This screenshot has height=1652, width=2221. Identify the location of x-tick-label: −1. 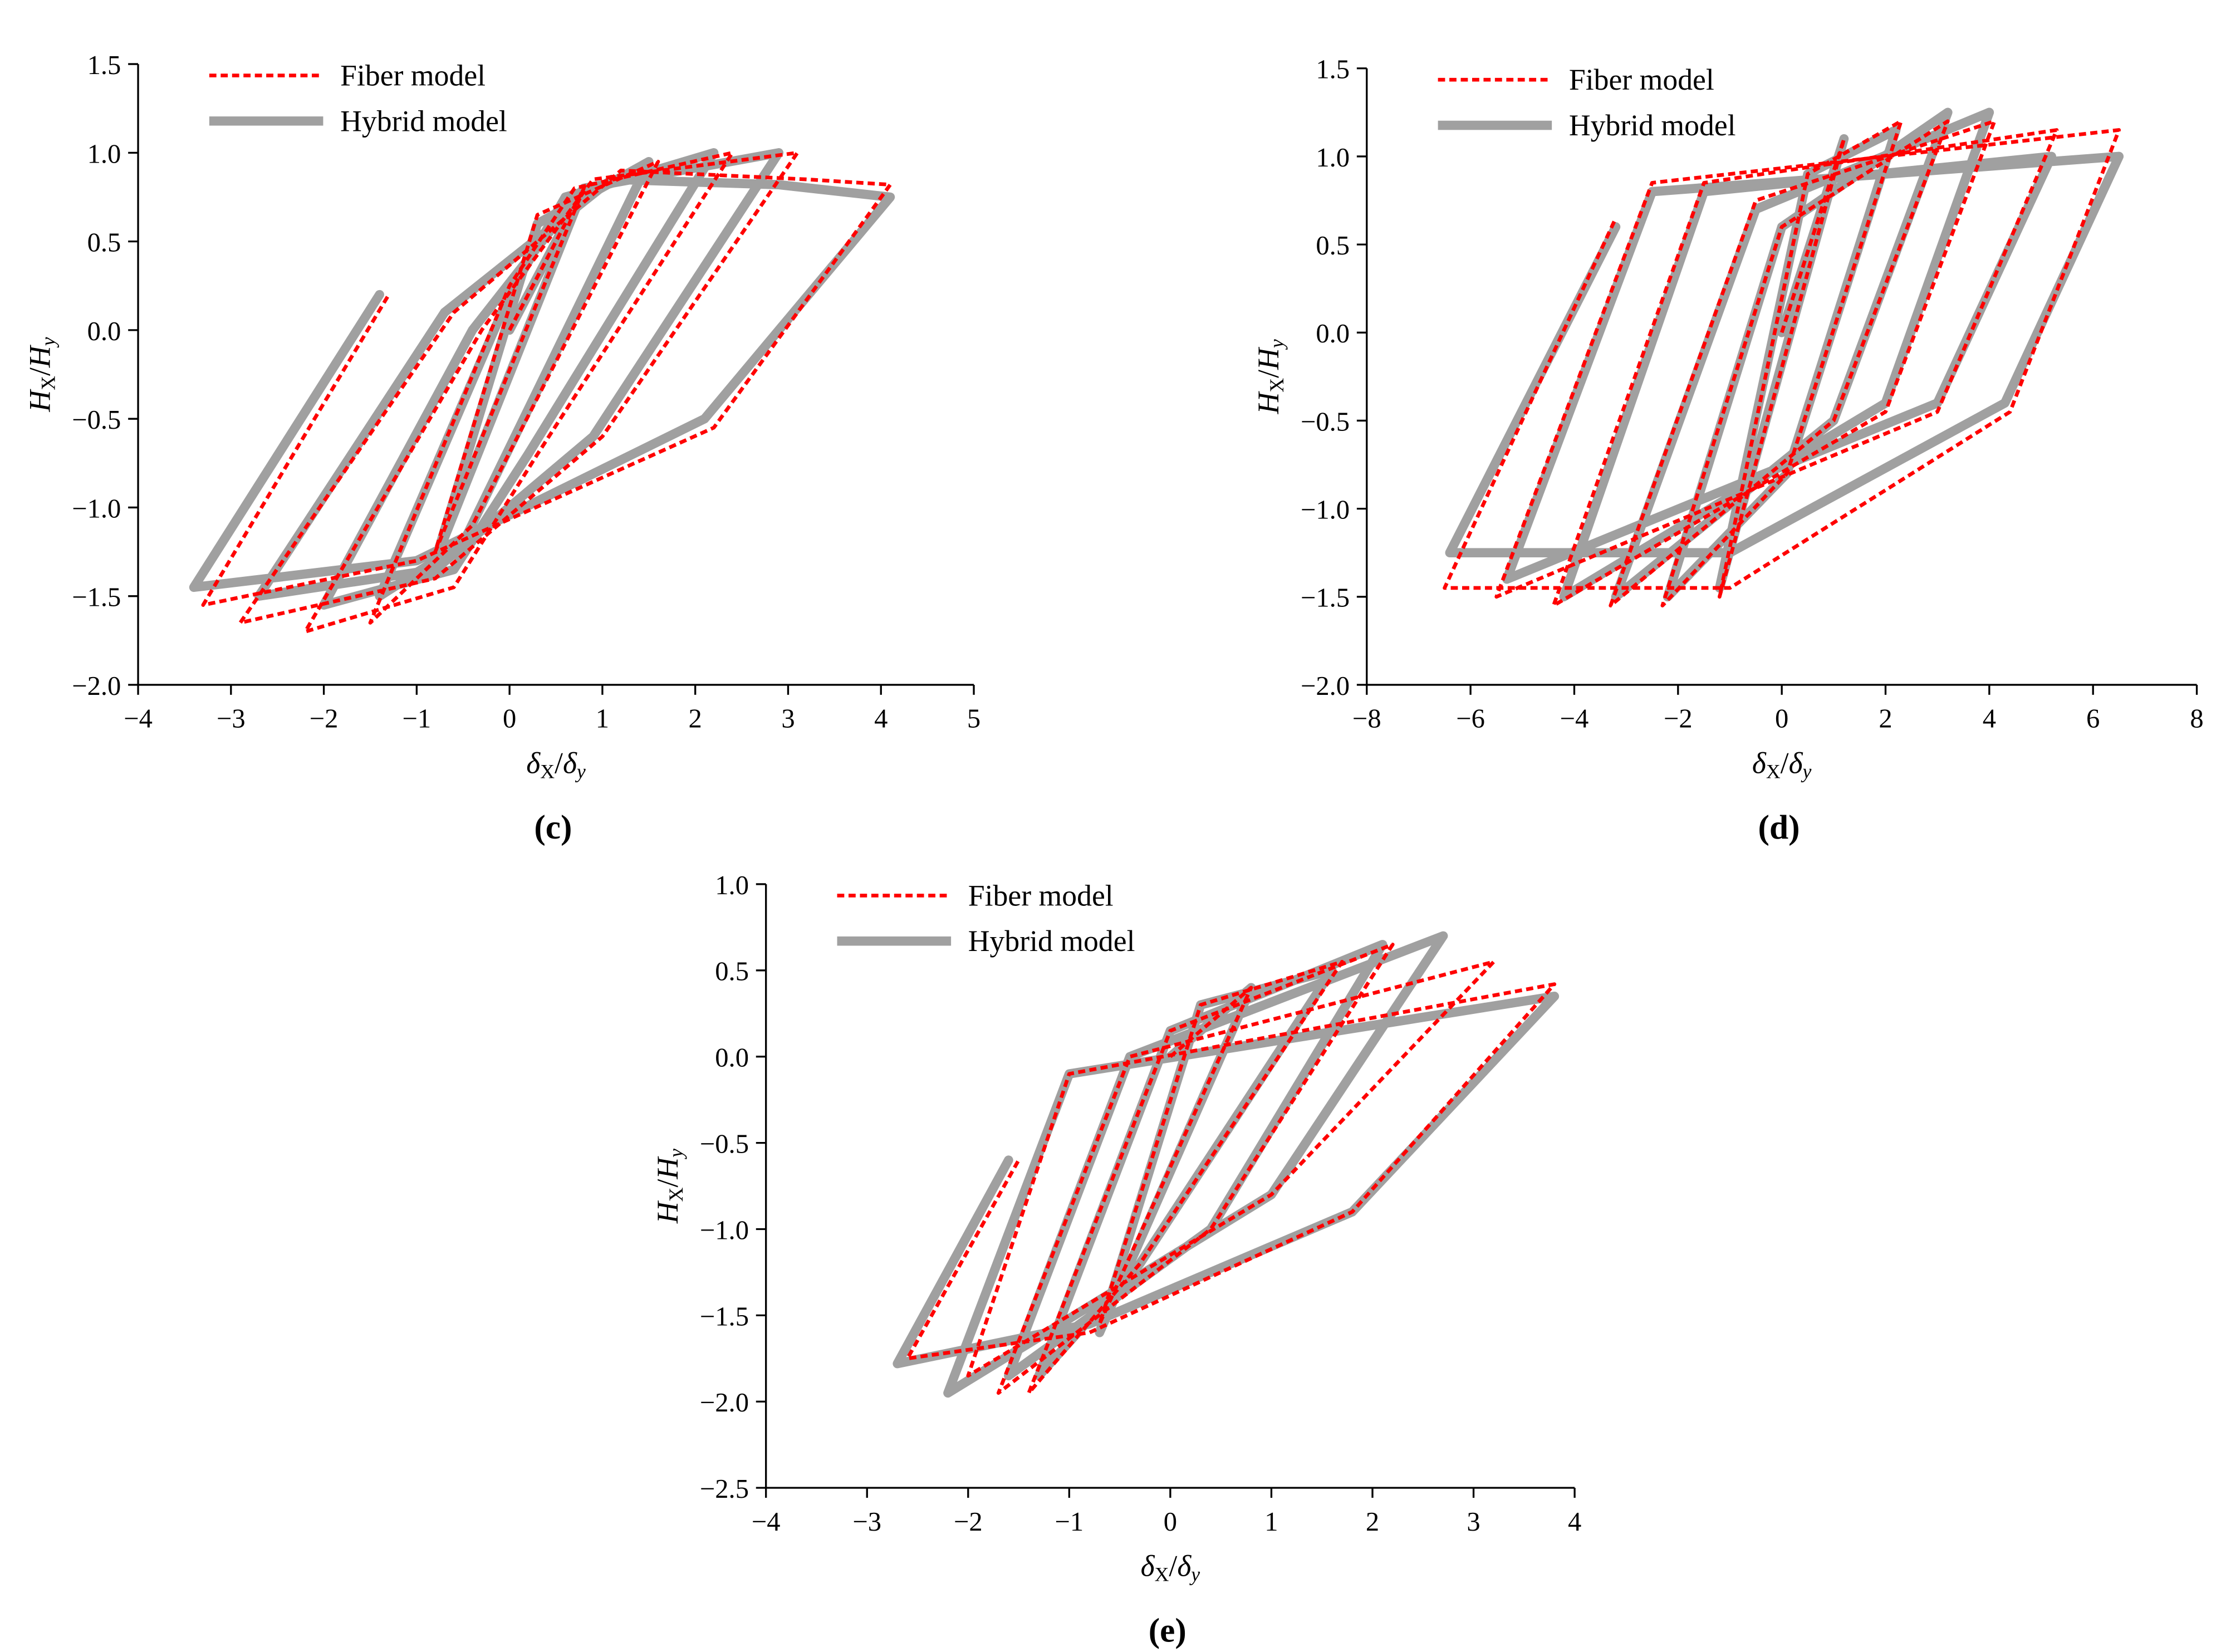
(417, 719).